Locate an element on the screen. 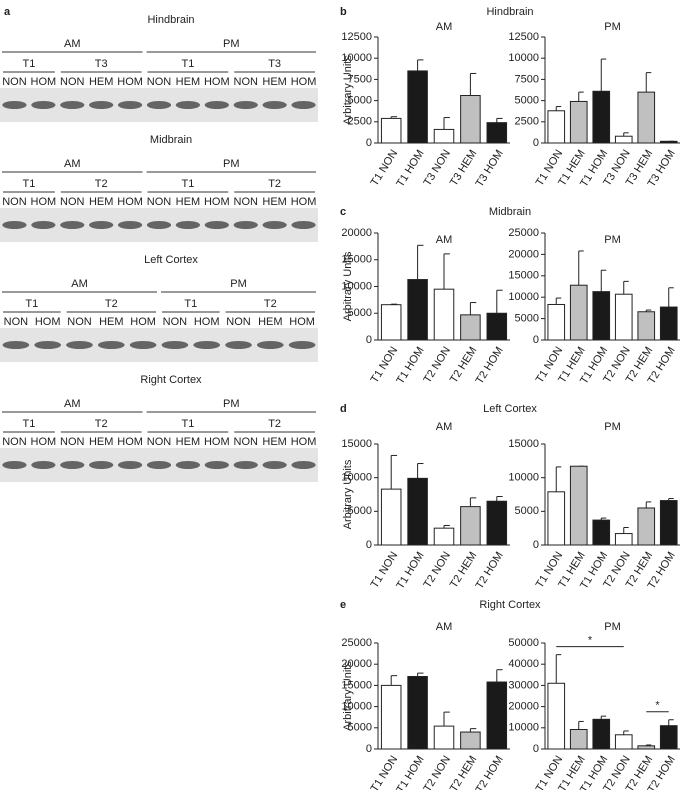  y-tick-label: 25000 is located at coordinates (356, 643).